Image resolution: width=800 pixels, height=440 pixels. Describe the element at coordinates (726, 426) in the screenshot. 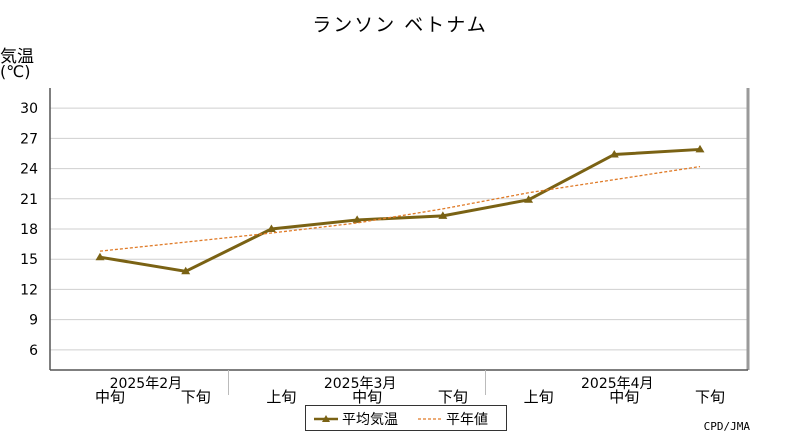

I see `credit-text: CPD/JMA` at that location.